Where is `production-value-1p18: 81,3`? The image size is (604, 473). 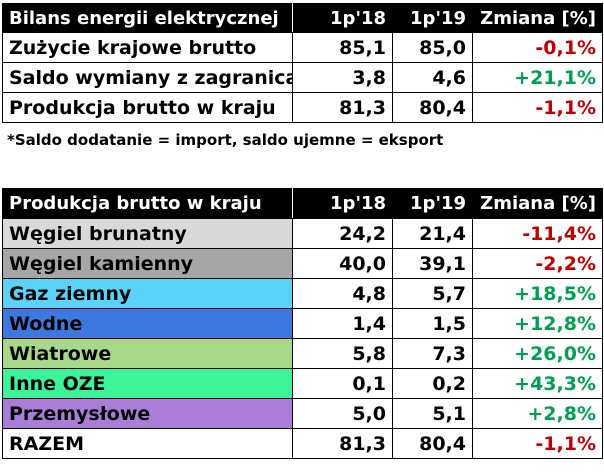
production-value-1p18: 81,3 is located at coordinates (342, 443).